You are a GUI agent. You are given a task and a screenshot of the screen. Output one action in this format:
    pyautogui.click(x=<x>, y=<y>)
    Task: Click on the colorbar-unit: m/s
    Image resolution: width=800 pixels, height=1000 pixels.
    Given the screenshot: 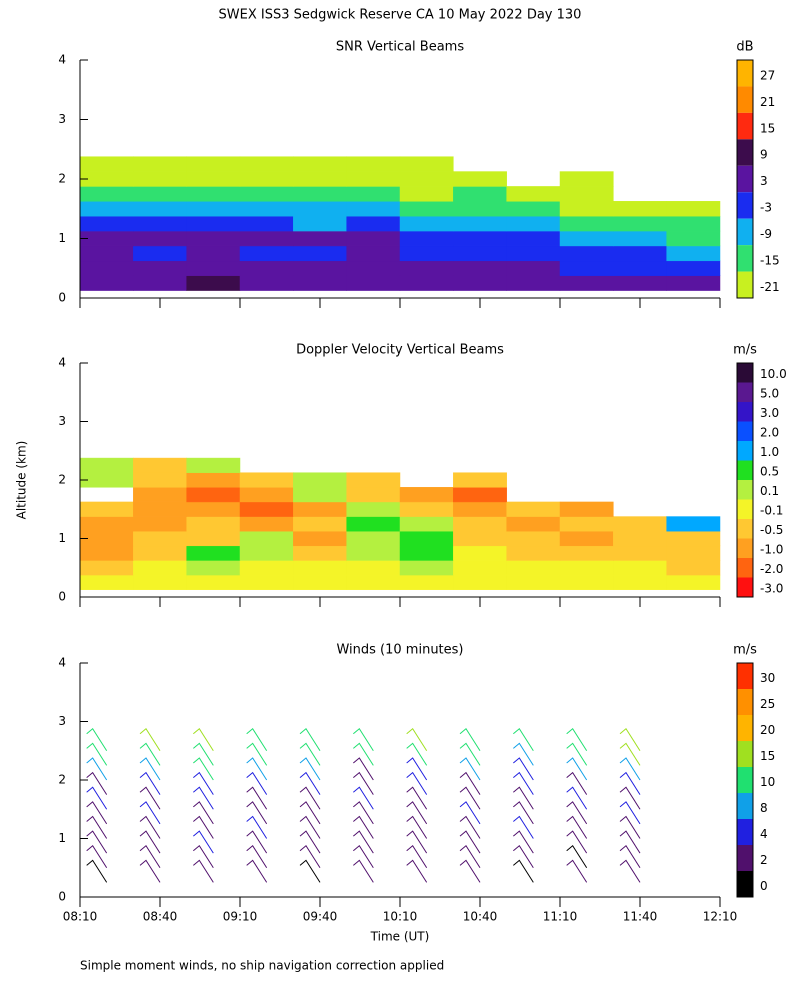 What is the action you would take?
    pyautogui.click(x=745, y=650)
    